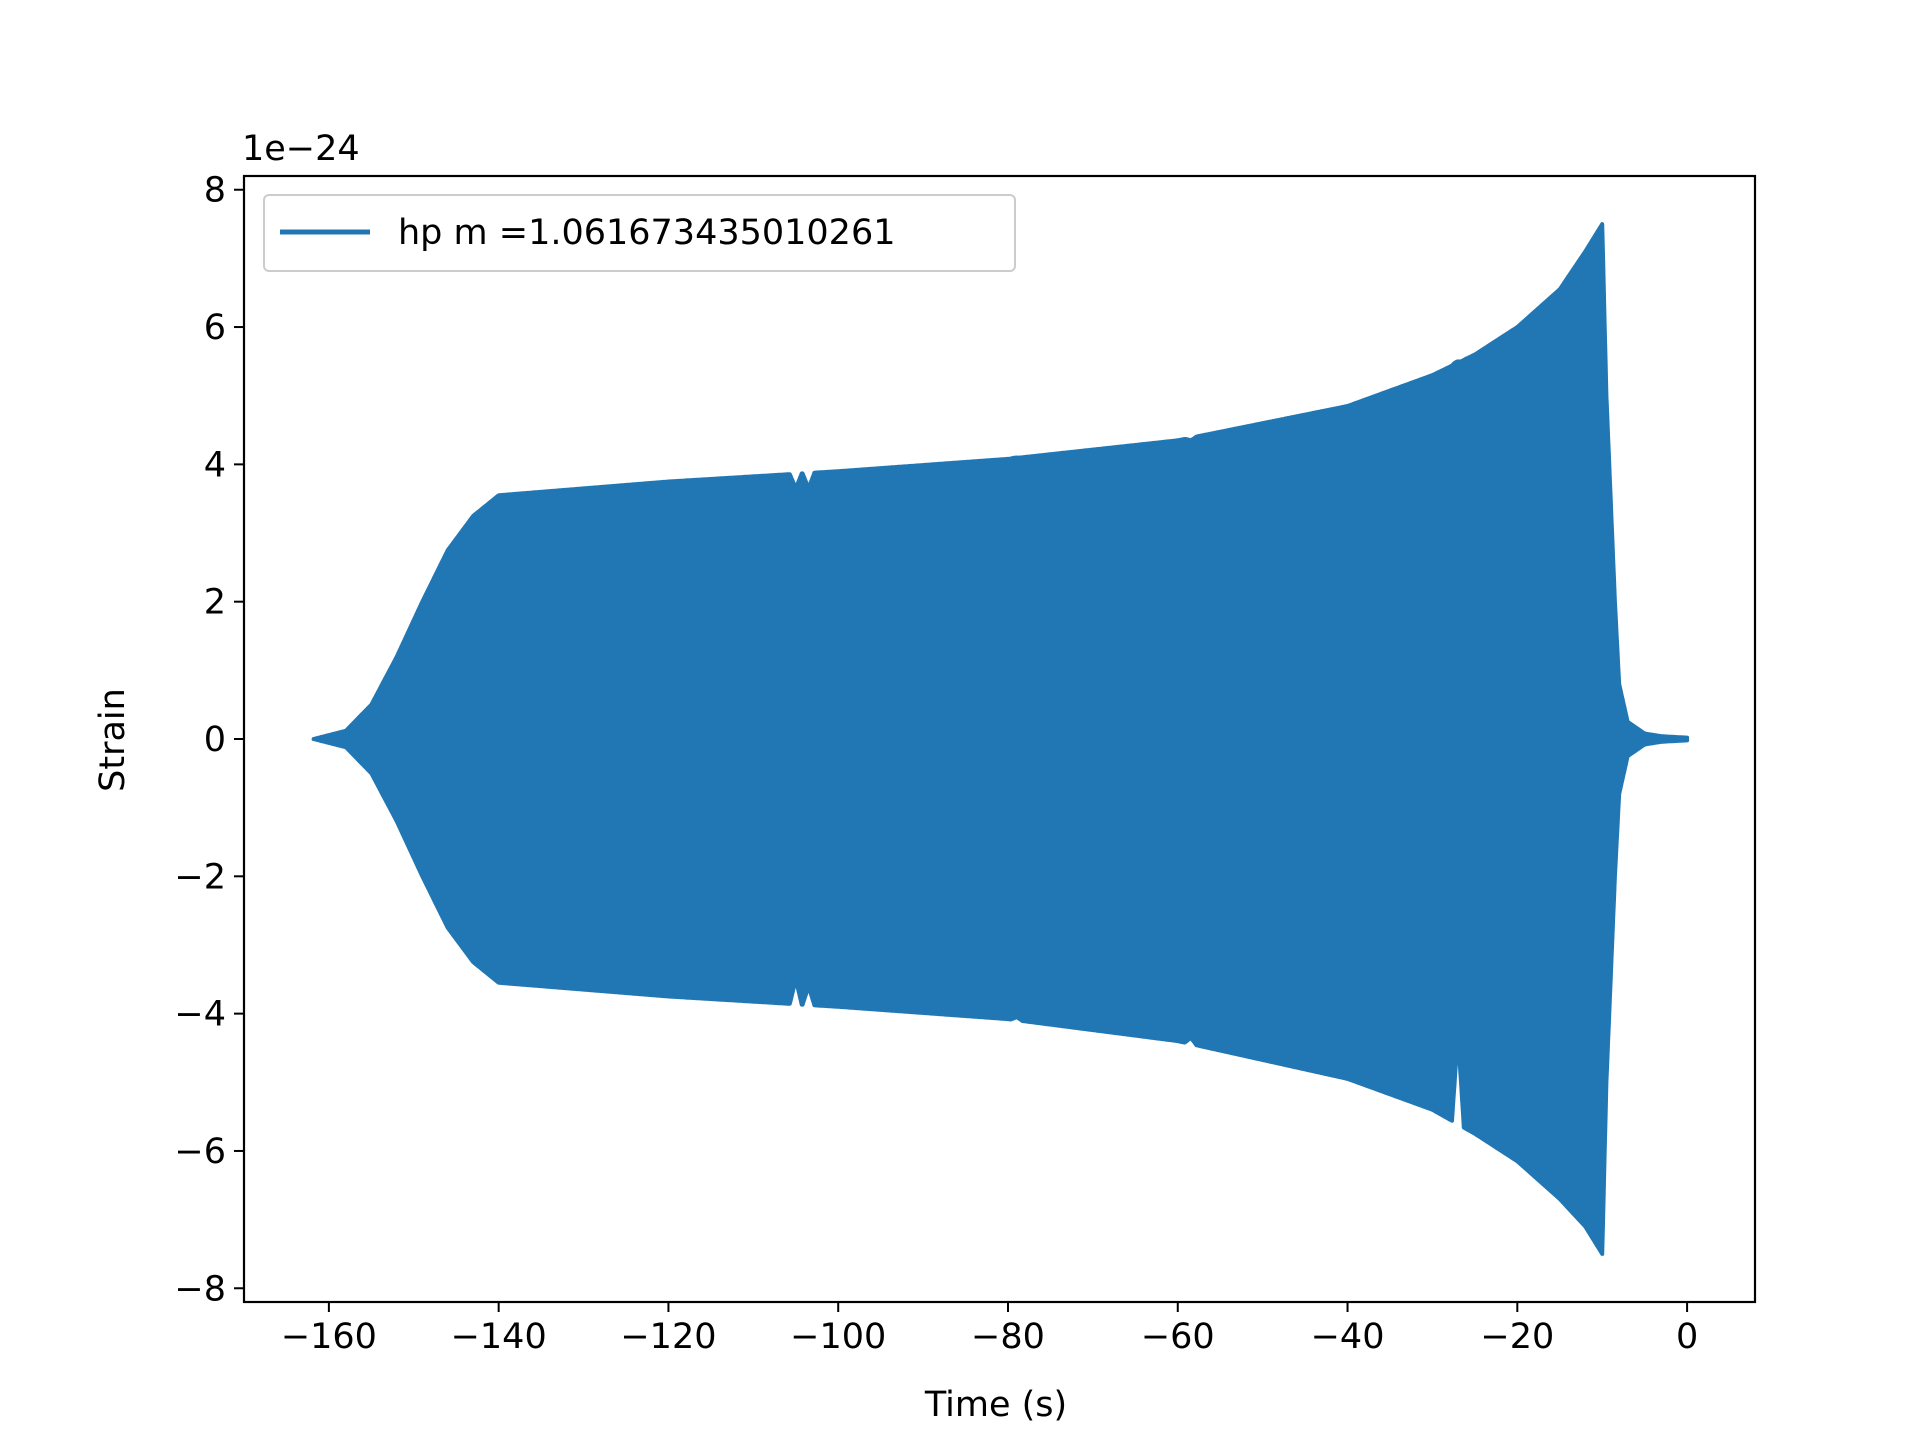  What do you see at coordinates (499, 1337) in the screenshot?
I see `x-tick-label: −140` at bounding box center [499, 1337].